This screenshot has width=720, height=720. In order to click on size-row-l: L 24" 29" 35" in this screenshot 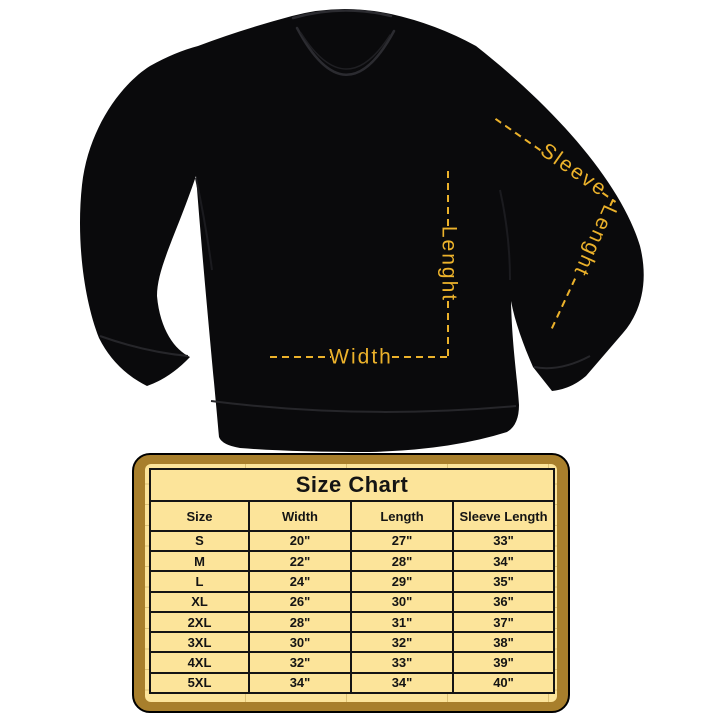, I will do `click(352, 581)`.